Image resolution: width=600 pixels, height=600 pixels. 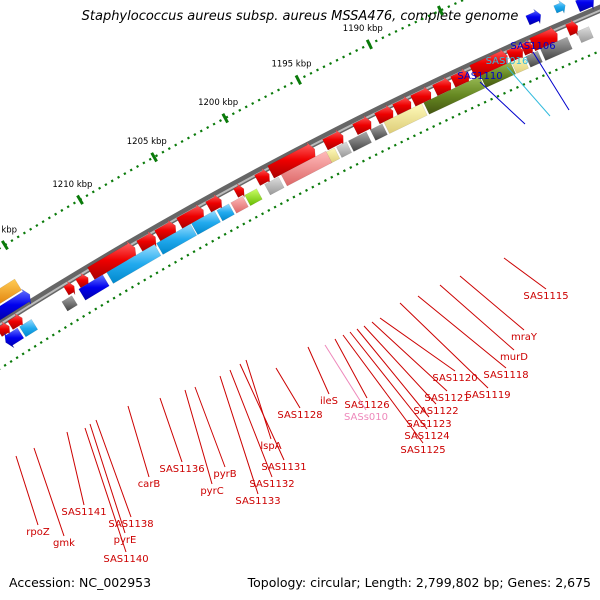 What do you see at coordinates (125, 540) in the screenshot?
I see `gene-label: pyrE` at bounding box center [125, 540].